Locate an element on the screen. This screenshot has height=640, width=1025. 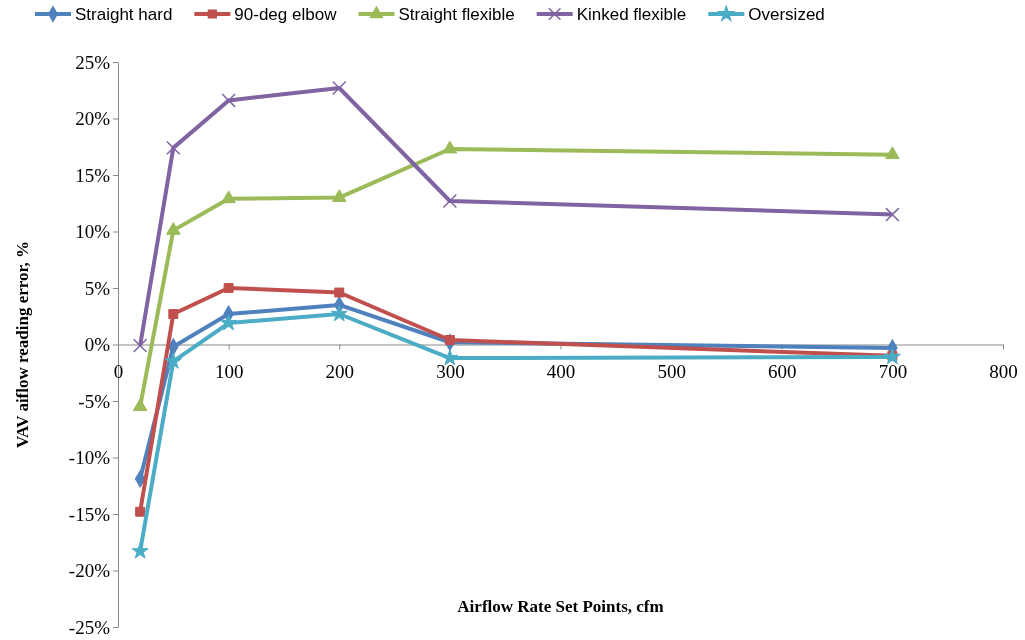
y-tick-label: 0% is located at coordinates (97, 345).